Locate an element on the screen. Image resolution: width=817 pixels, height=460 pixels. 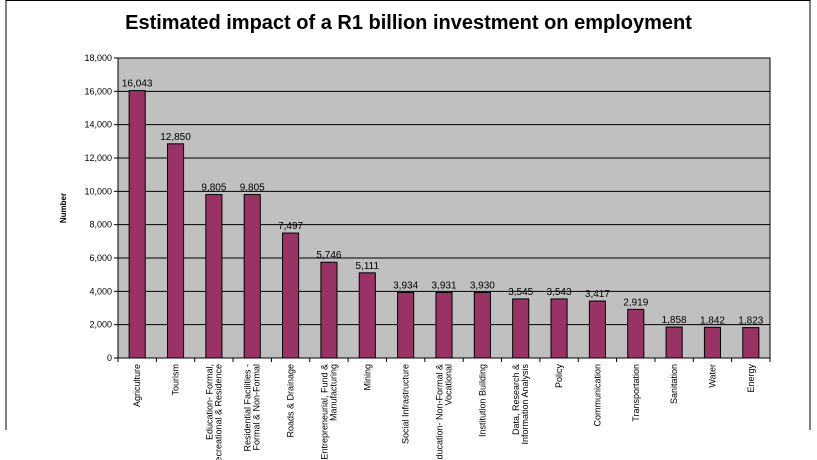
data-label: 3,543 is located at coordinates (559, 292).